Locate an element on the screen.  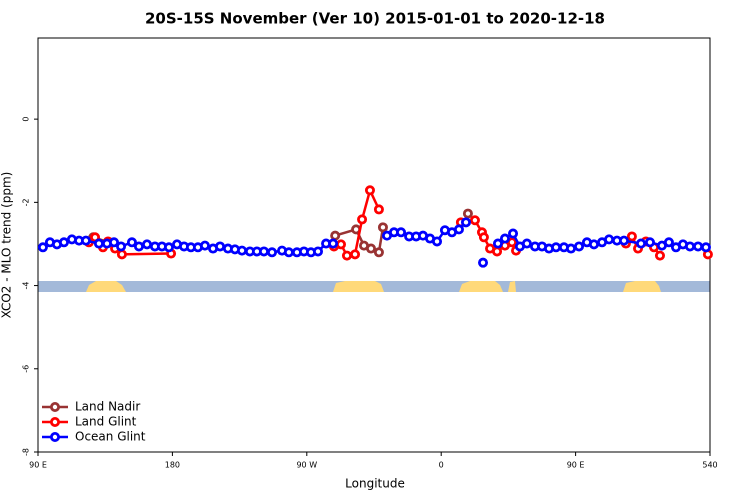
y-axis-label: XCO2 - MLO trend (ppm) is located at coordinates (7, 245).